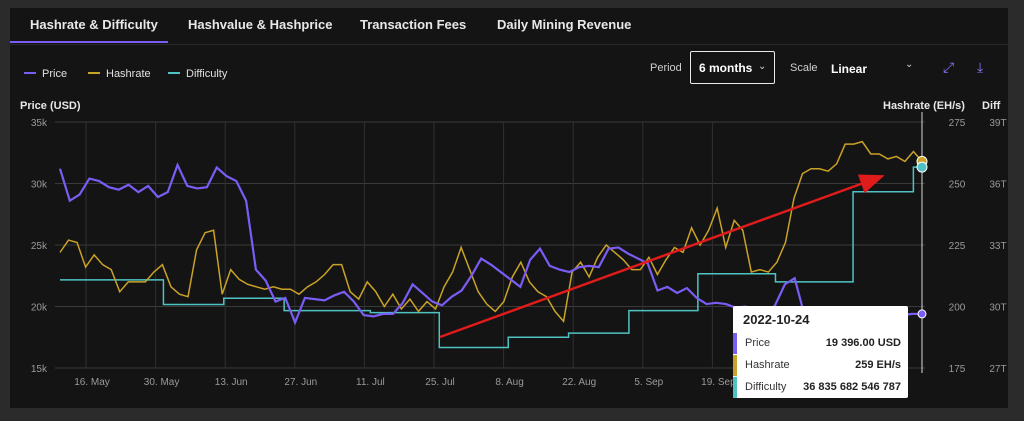 Image resolution: width=1024 pixels, height=421 pixels. Describe the element at coordinates (991, 106) in the screenshot. I see `far-right-axis-title: Diff` at that location.